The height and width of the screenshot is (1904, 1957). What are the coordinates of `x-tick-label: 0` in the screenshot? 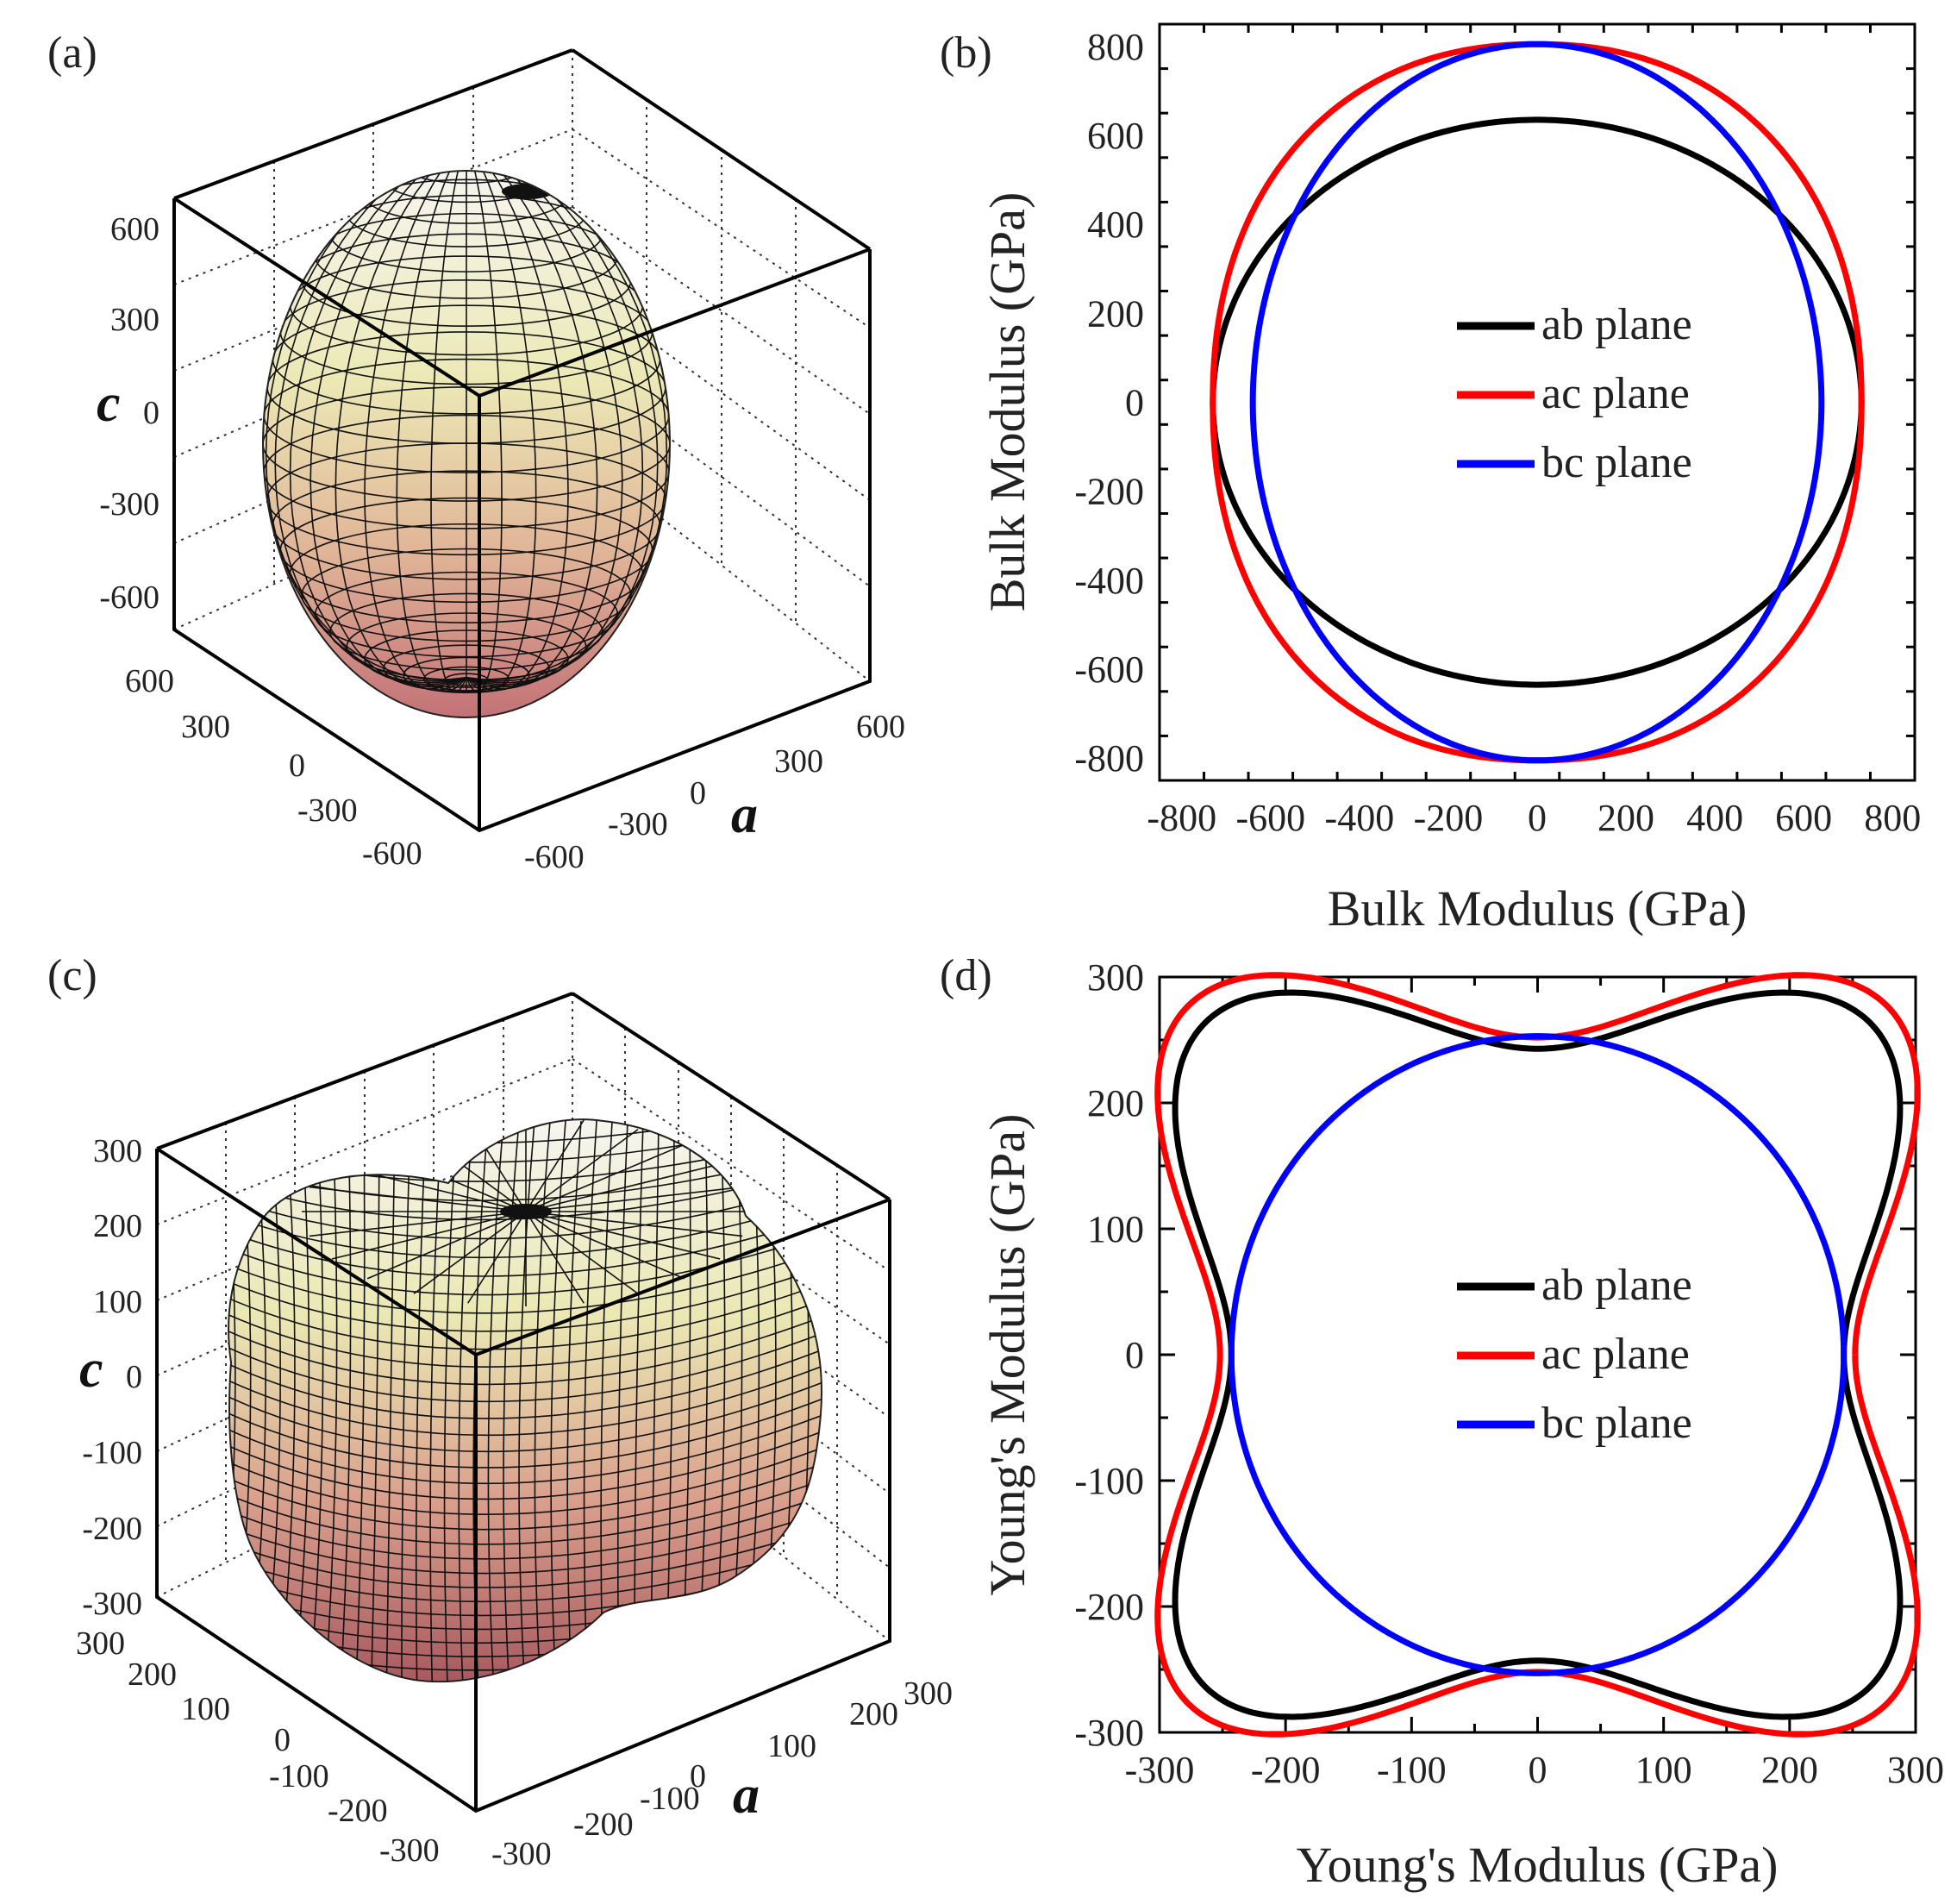 It's located at (1537, 818).